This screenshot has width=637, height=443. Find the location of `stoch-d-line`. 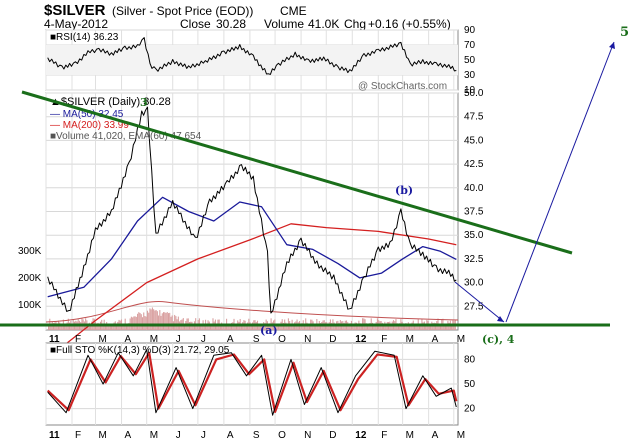

stoch-d-line is located at coordinates (252, 382).